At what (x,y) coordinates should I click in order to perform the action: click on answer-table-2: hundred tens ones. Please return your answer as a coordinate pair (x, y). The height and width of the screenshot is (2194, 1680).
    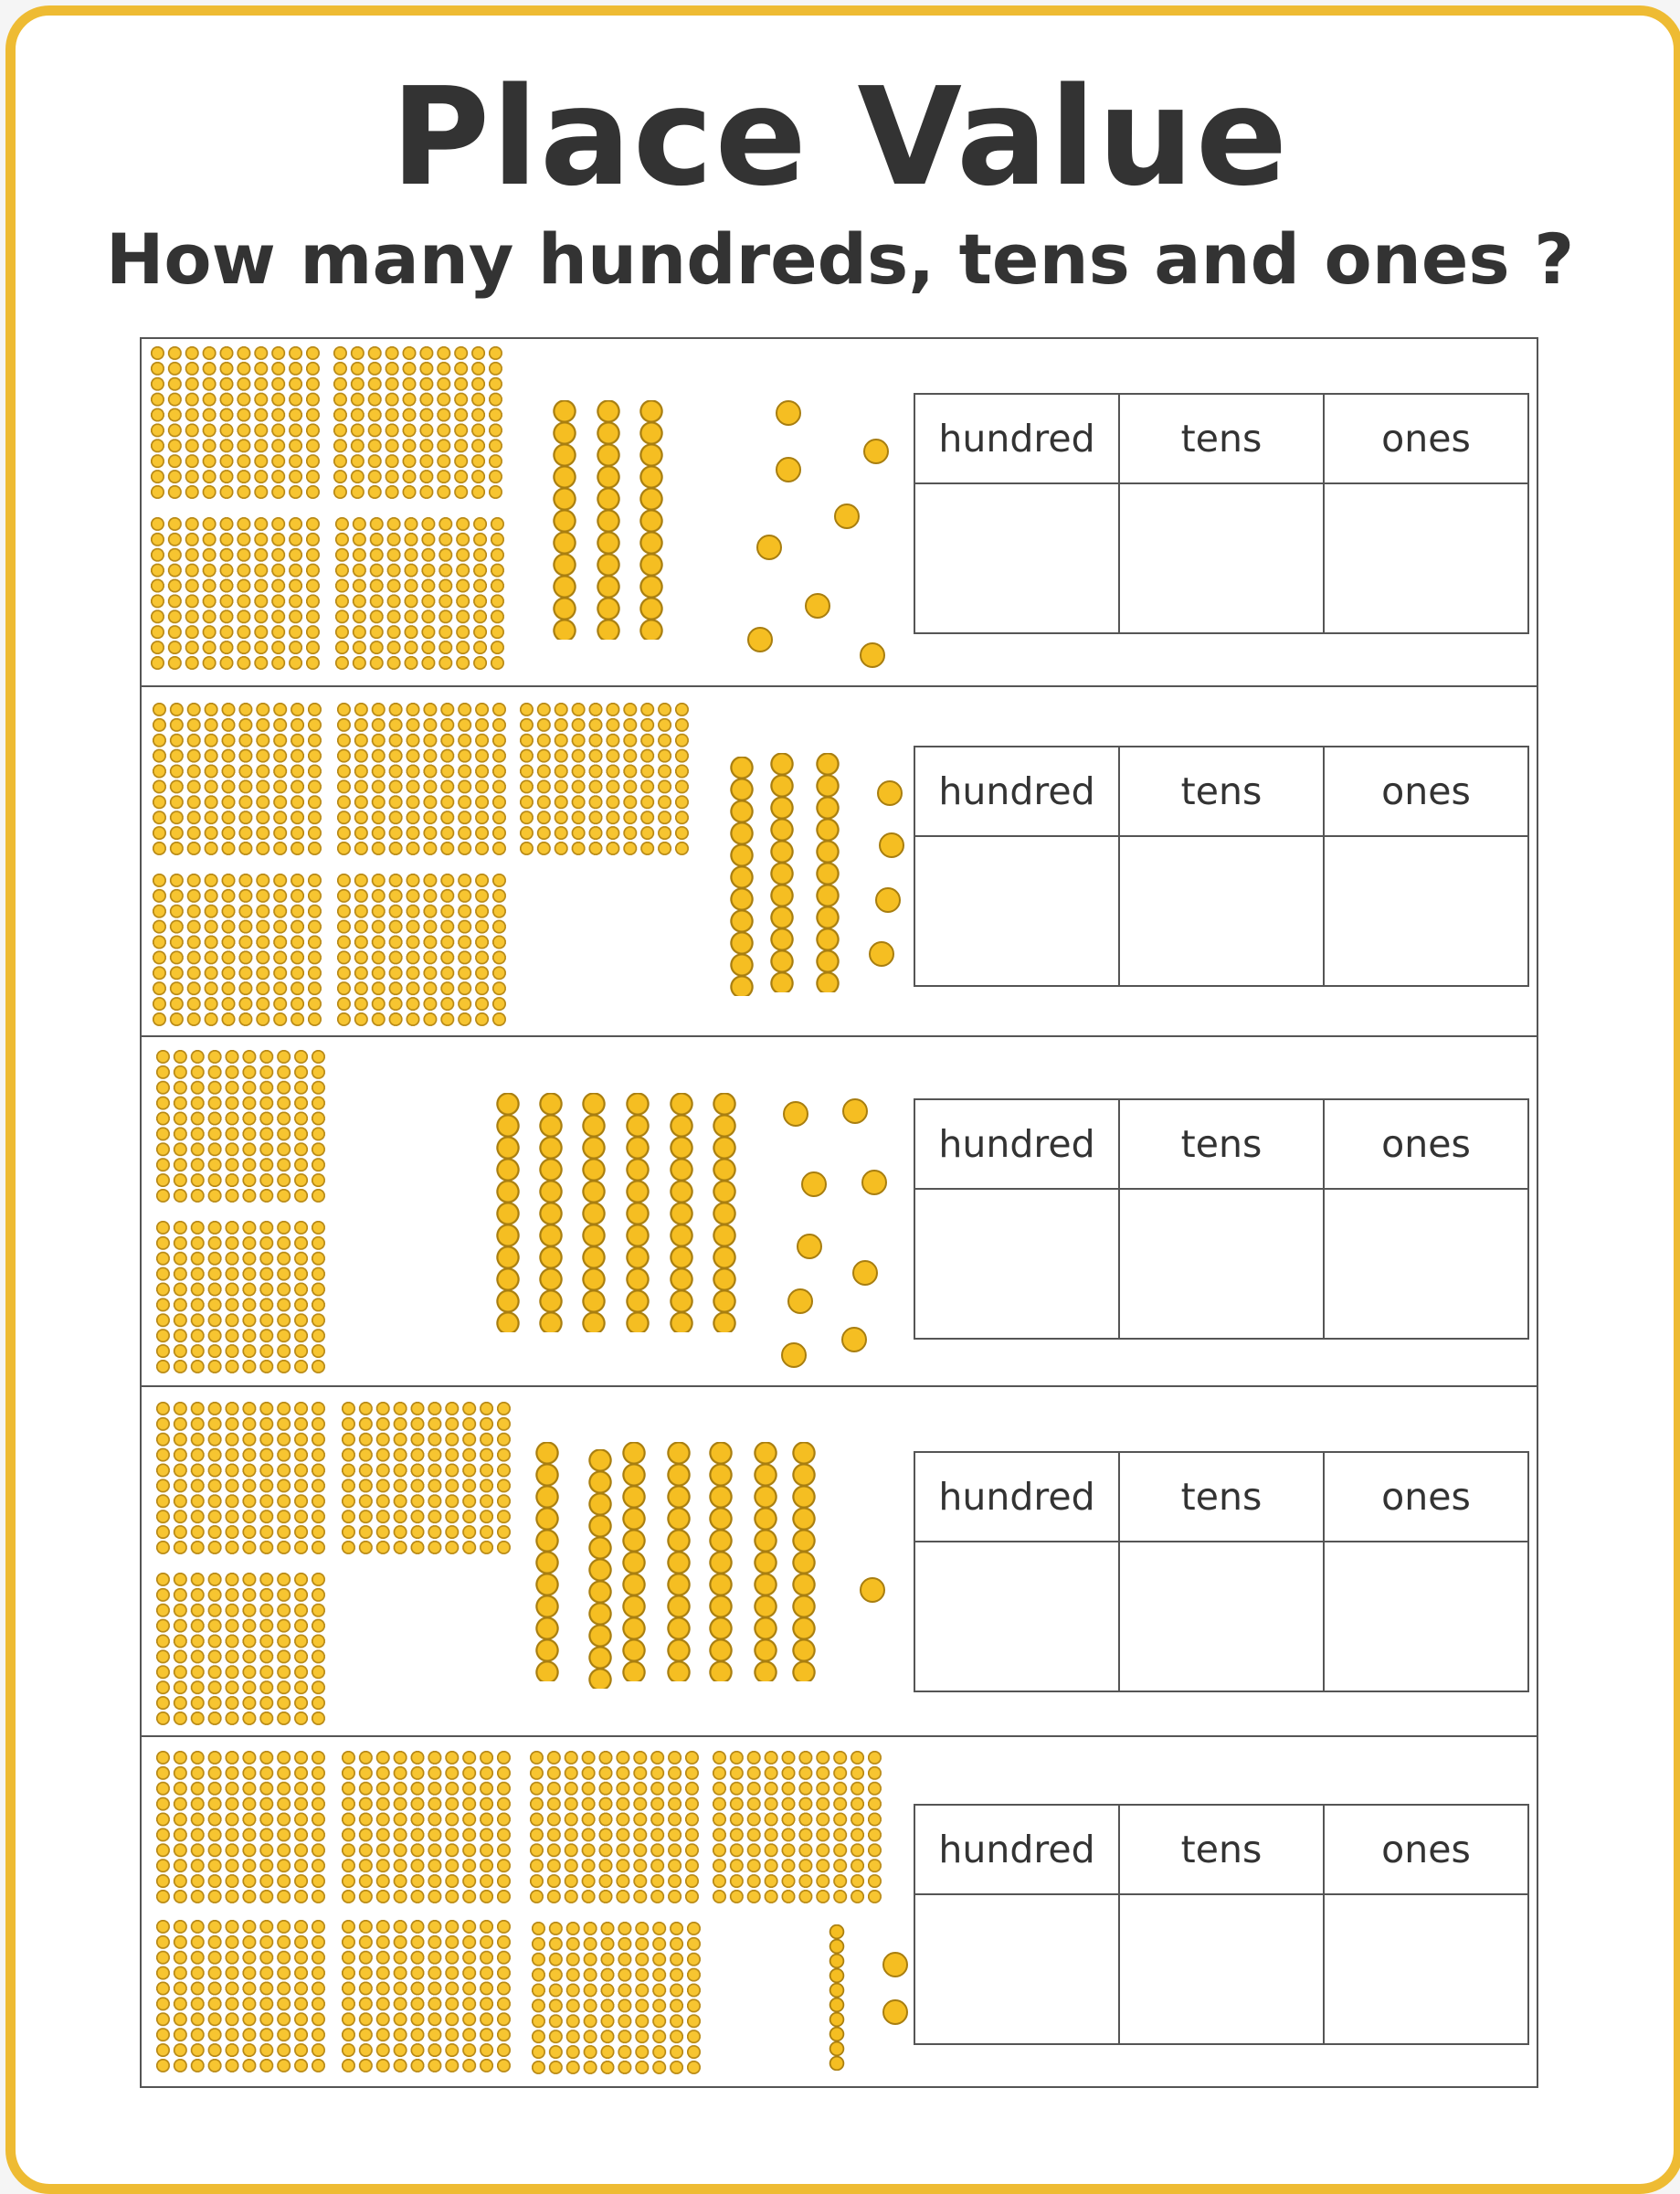
    Looking at the image, I should click on (1221, 866).